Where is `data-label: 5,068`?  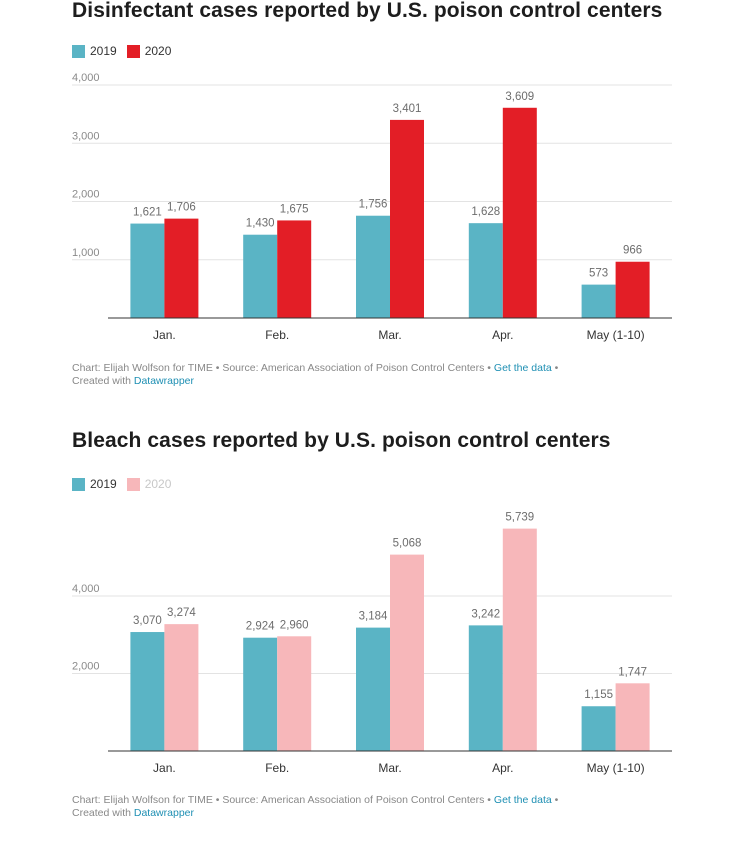 data-label: 5,068 is located at coordinates (407, 544).